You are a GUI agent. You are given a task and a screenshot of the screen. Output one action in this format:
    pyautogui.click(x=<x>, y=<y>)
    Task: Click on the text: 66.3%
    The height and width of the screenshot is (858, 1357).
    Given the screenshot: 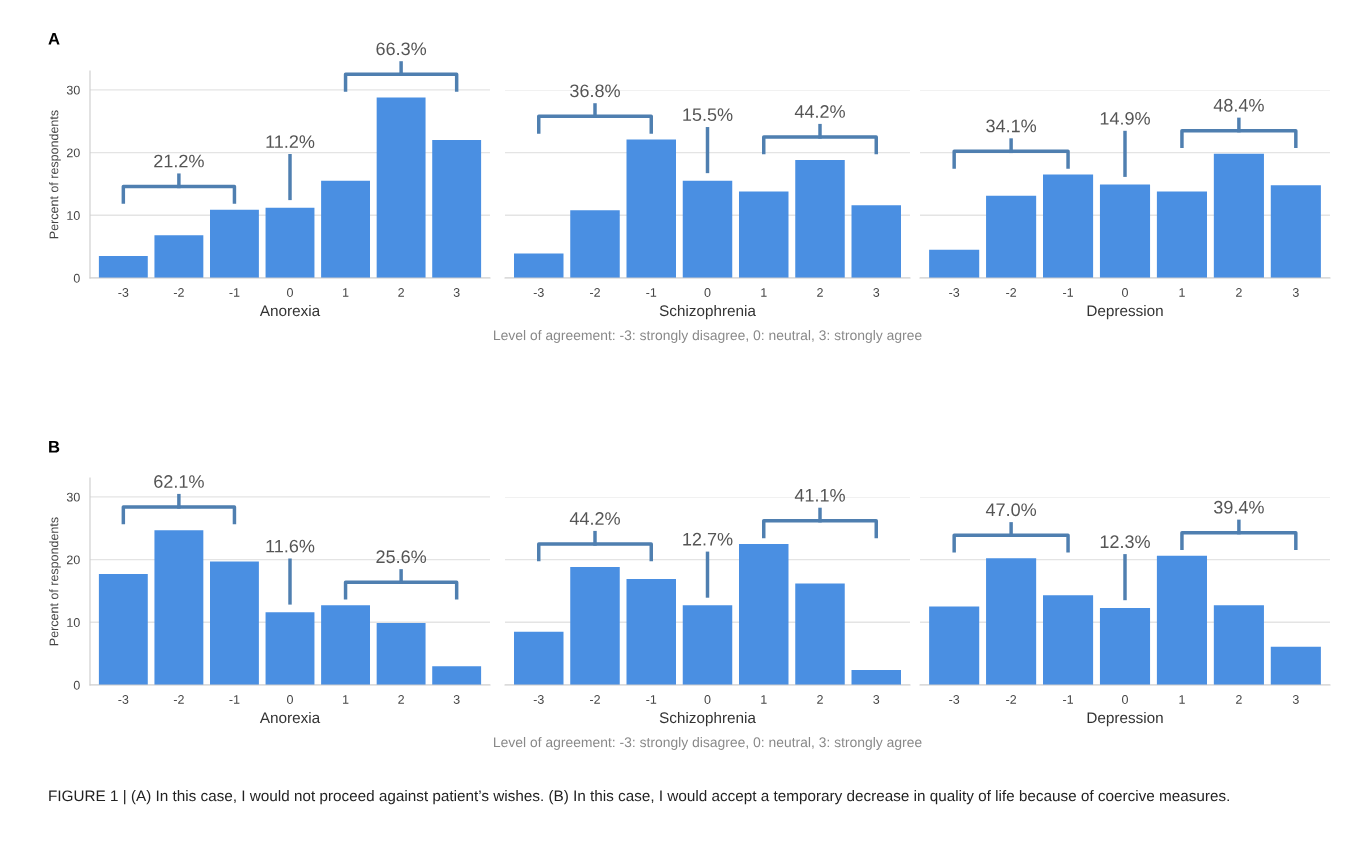 What is the action you would take?
    pyautogui.click(x=401, y=49)
    